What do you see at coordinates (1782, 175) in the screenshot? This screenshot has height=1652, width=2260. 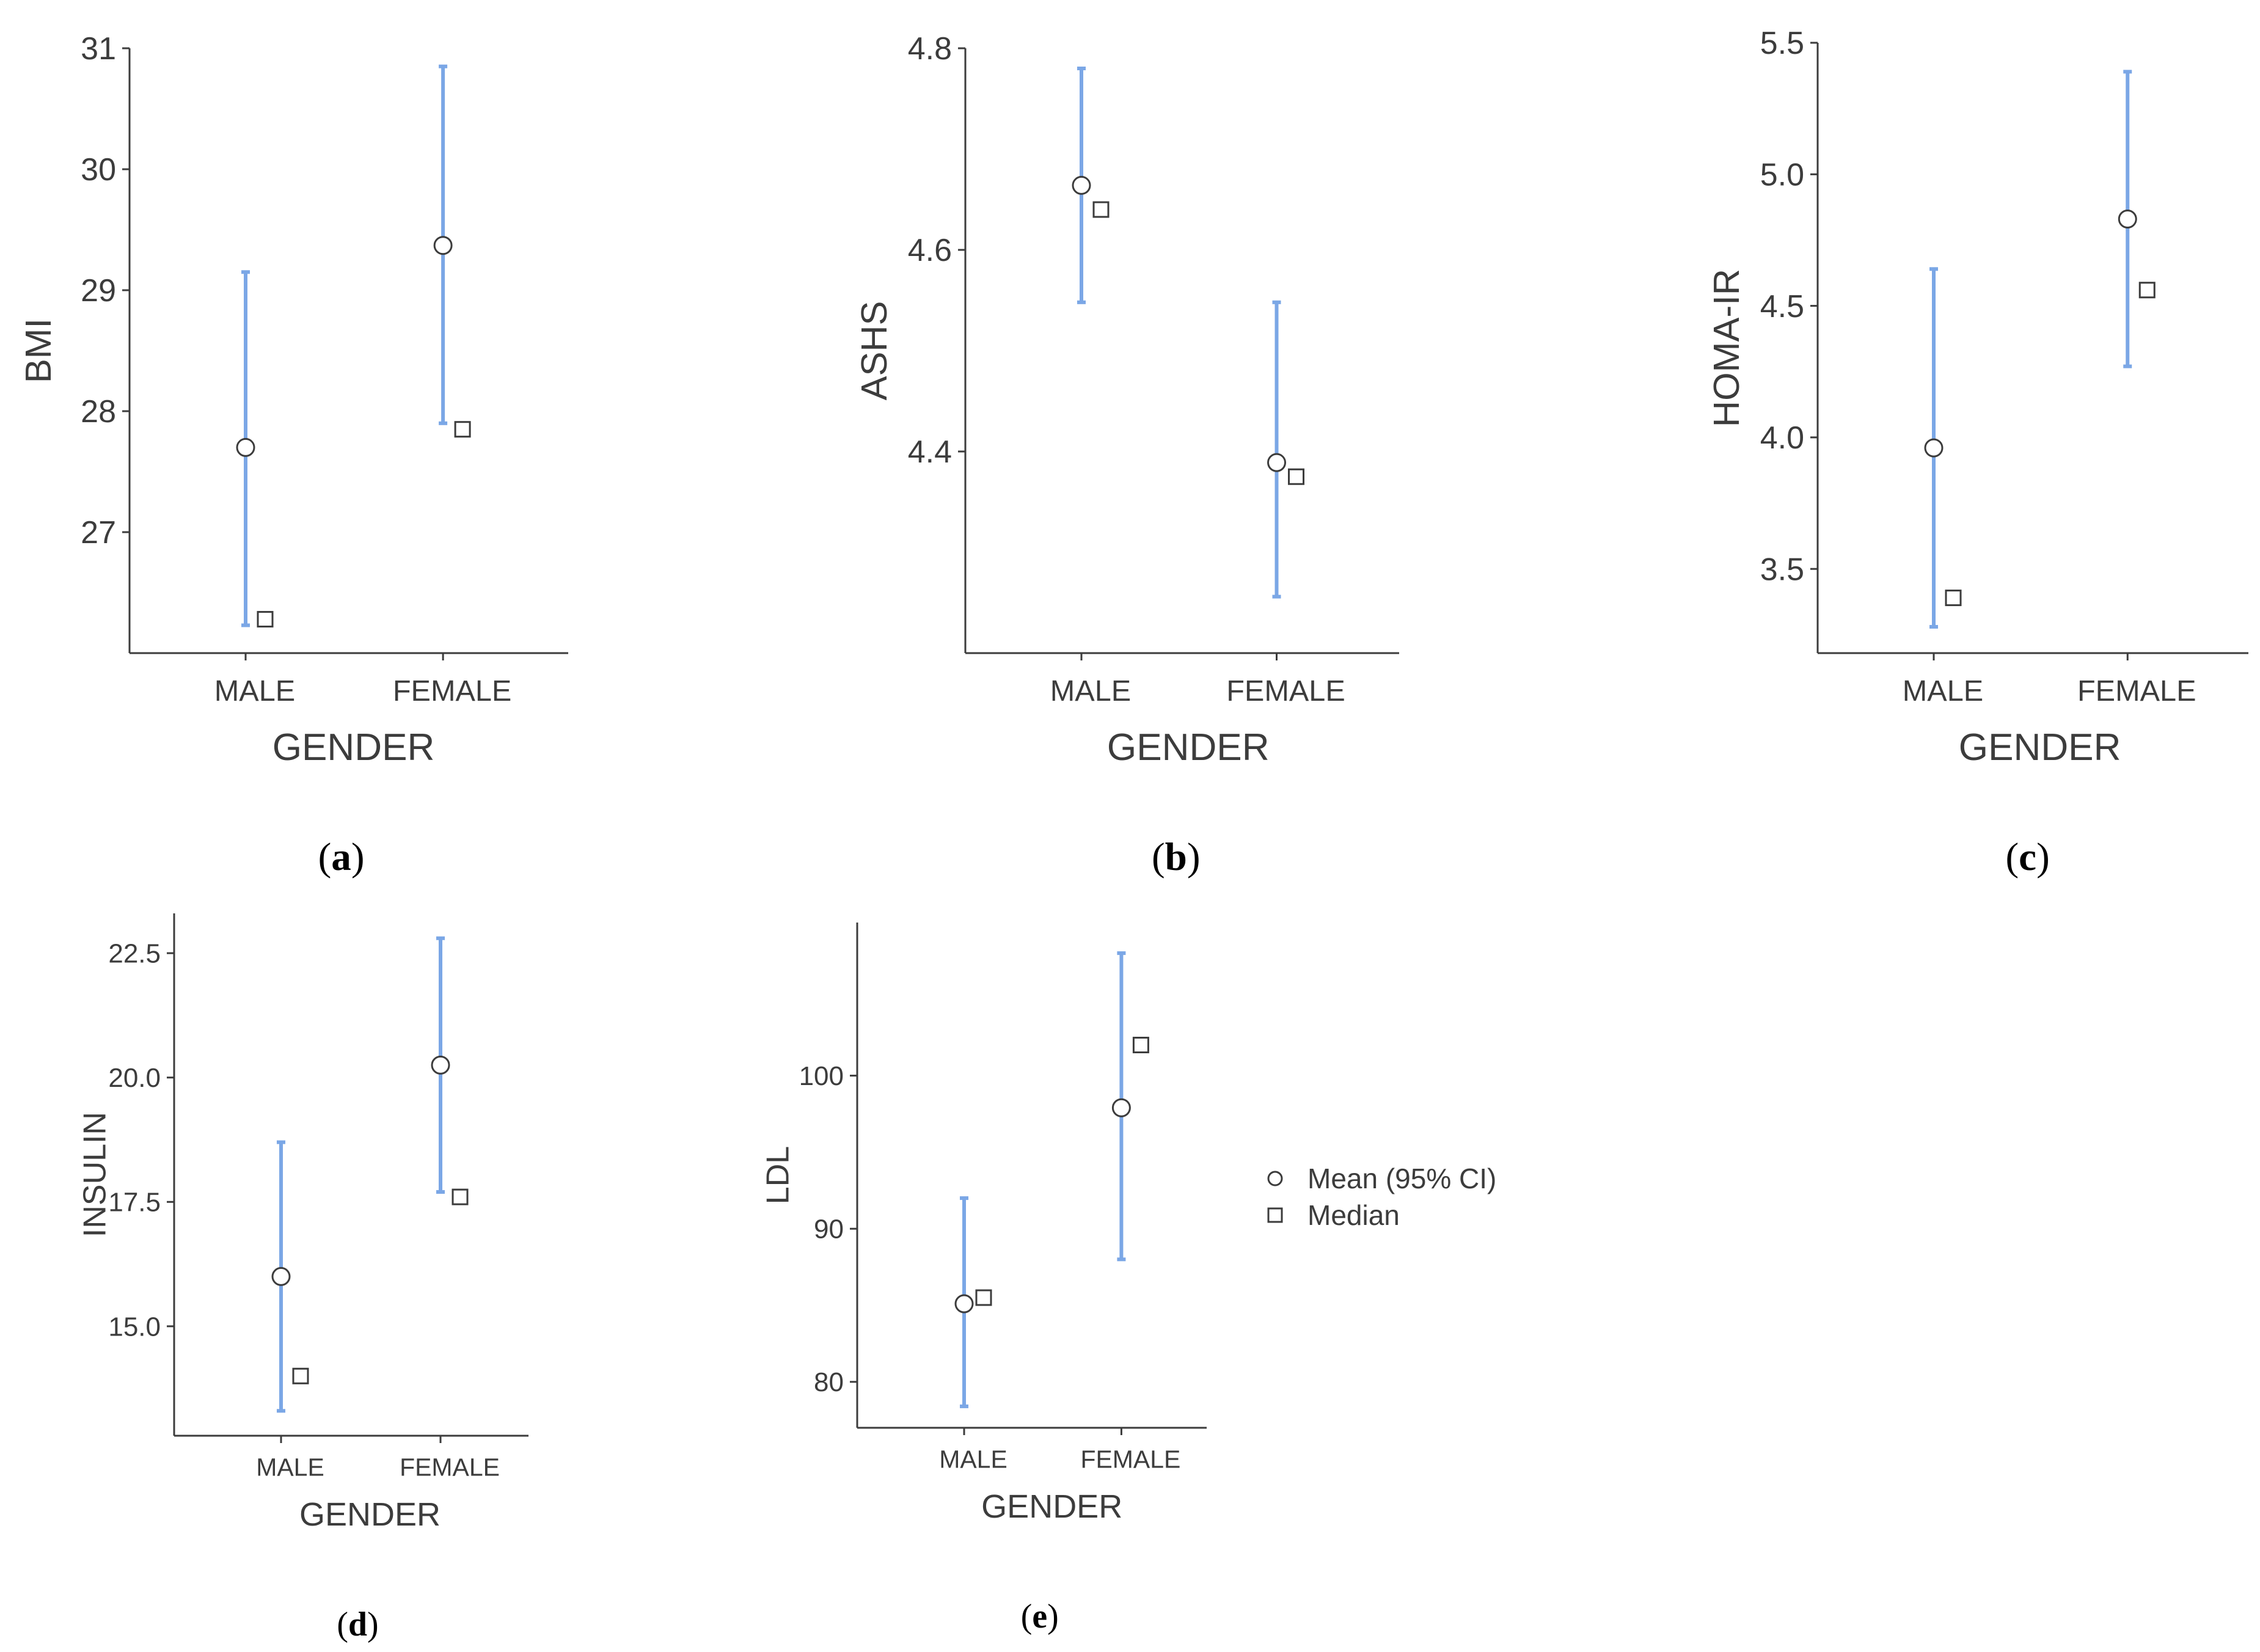 I see `y-tick-label: 5.0` at bounding box center [1782, 175].